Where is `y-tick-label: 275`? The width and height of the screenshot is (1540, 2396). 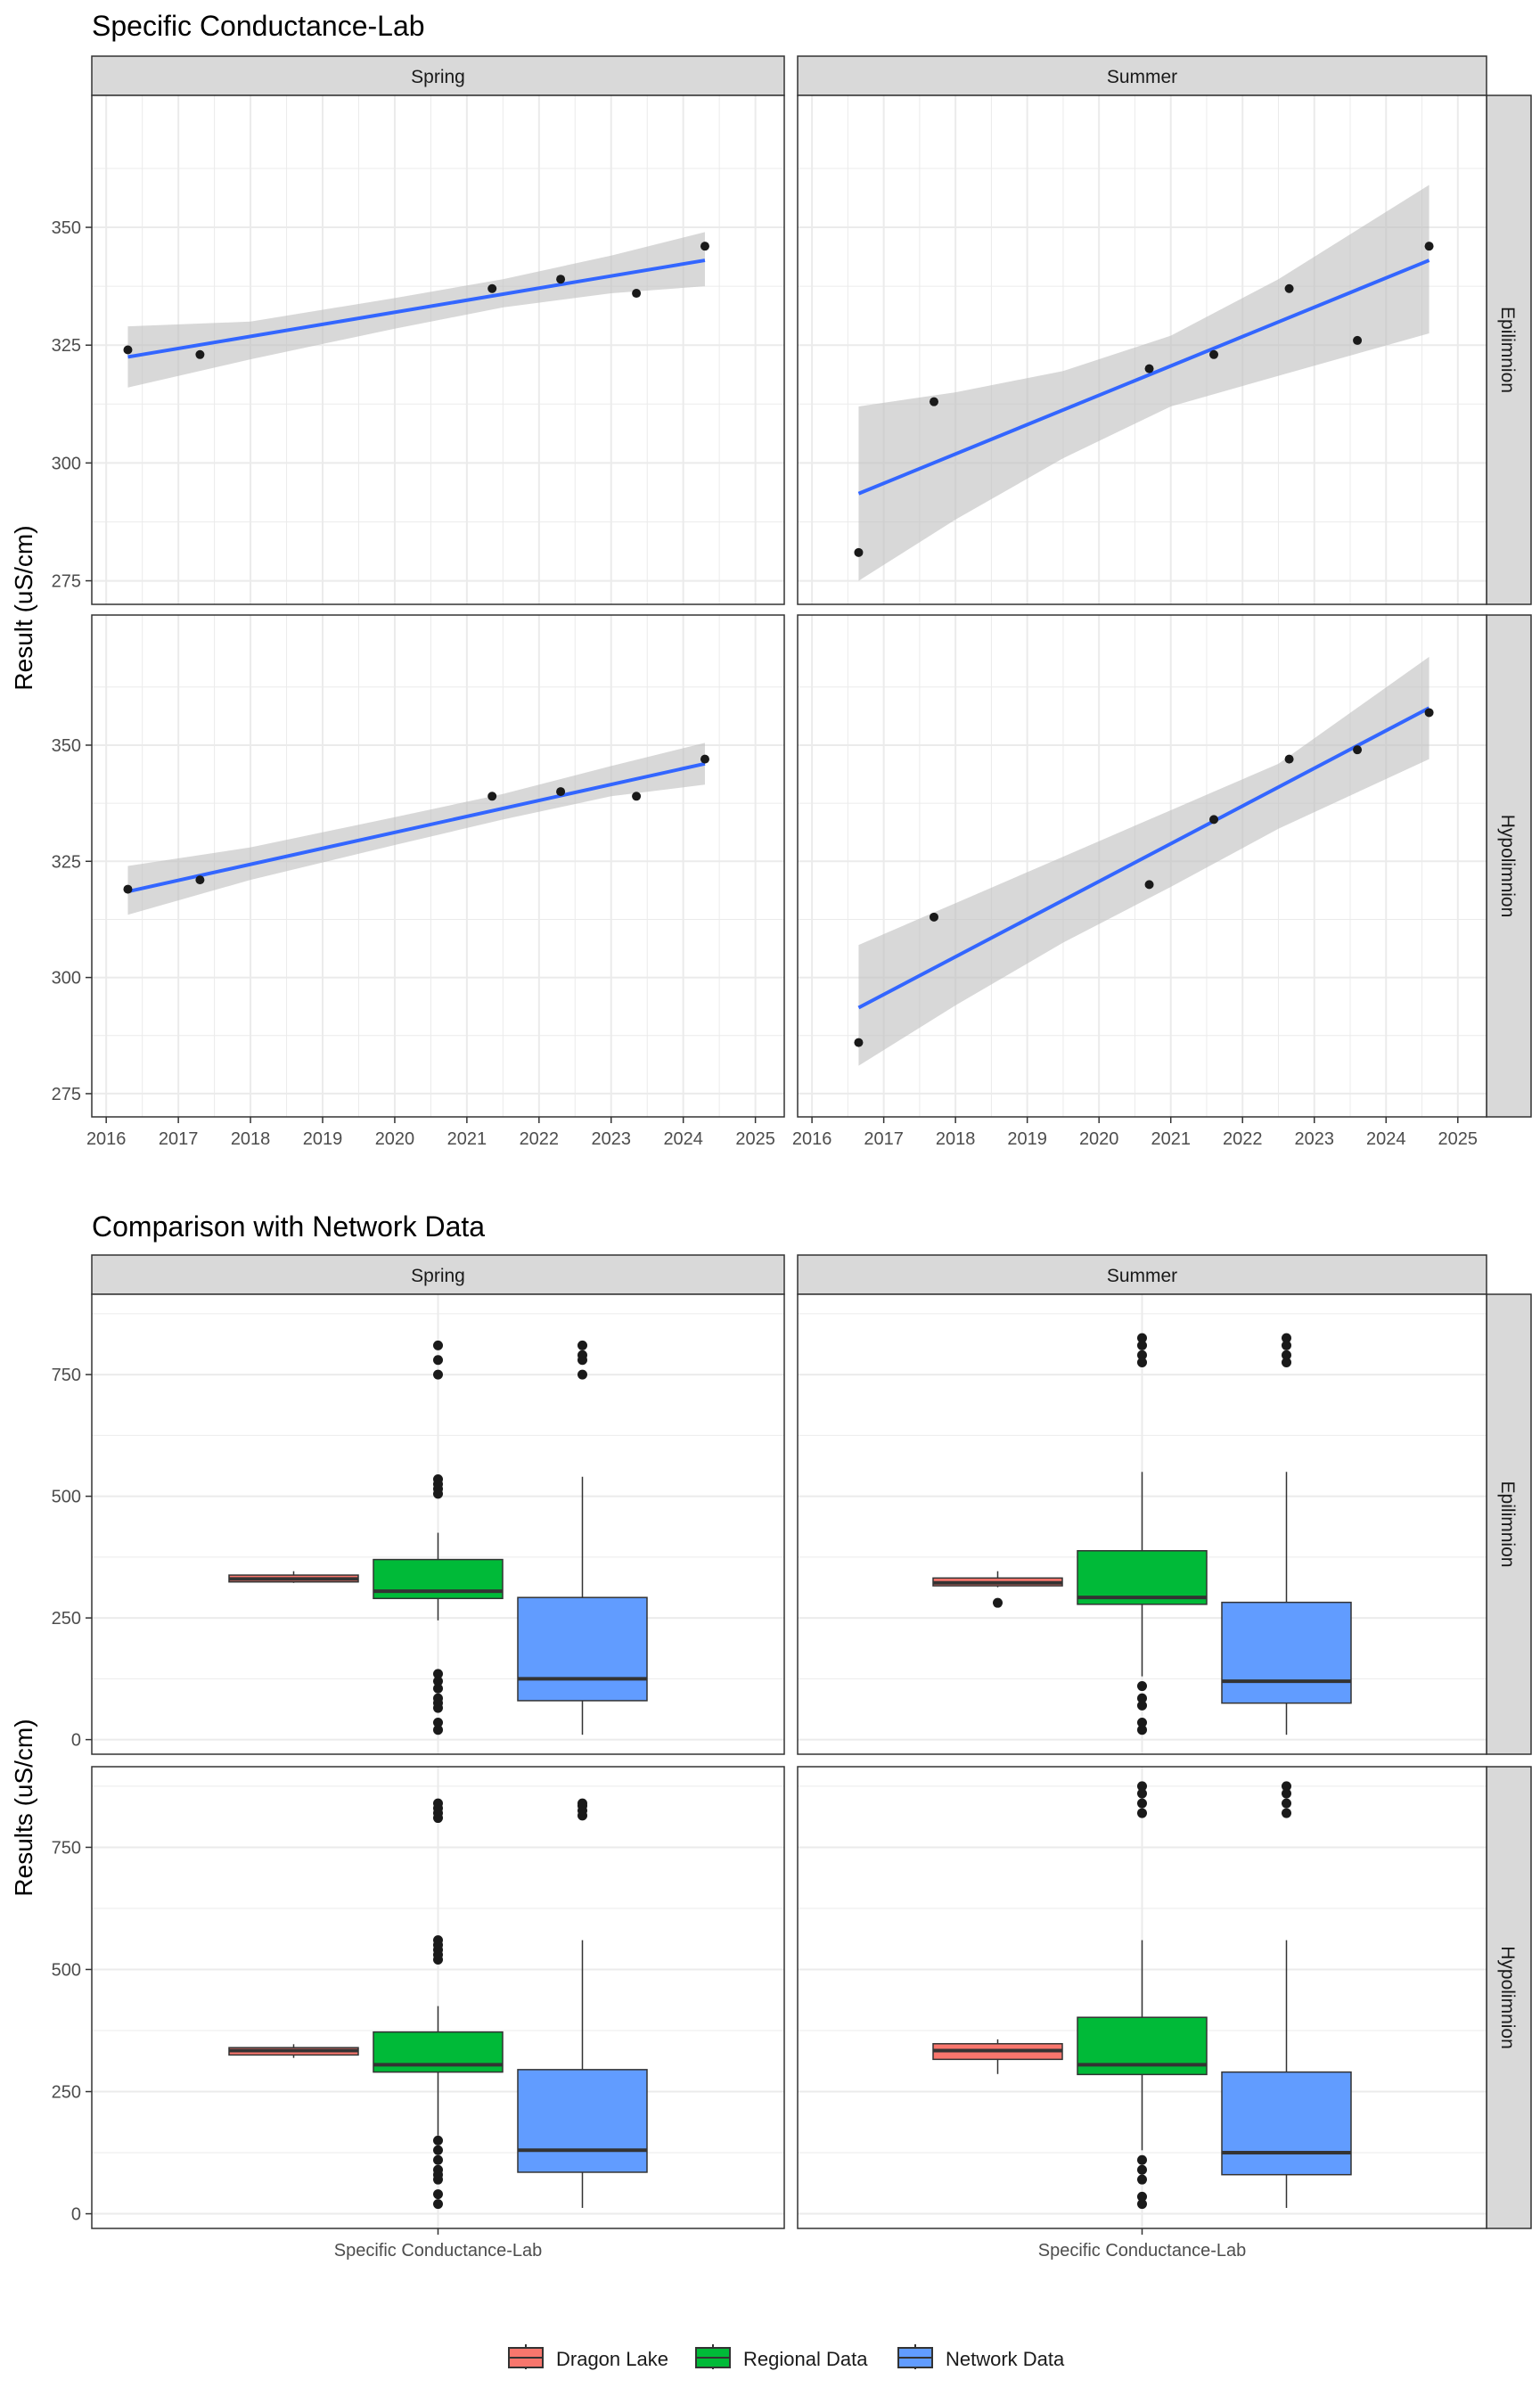
y-tick-label: 275 is located at coordinates (66, 582).